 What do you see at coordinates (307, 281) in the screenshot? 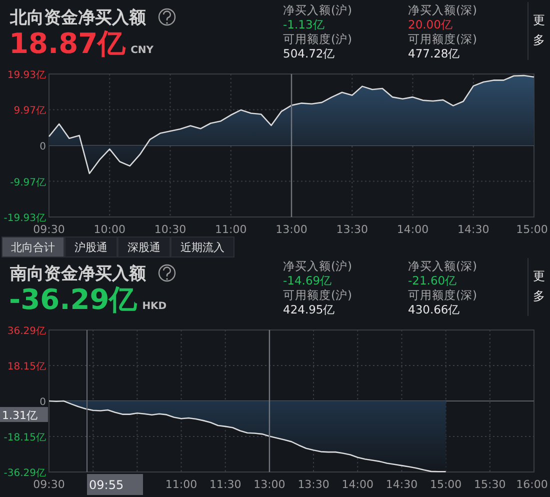
I see `text: -14.69亿` at bounding box center [307, 281].